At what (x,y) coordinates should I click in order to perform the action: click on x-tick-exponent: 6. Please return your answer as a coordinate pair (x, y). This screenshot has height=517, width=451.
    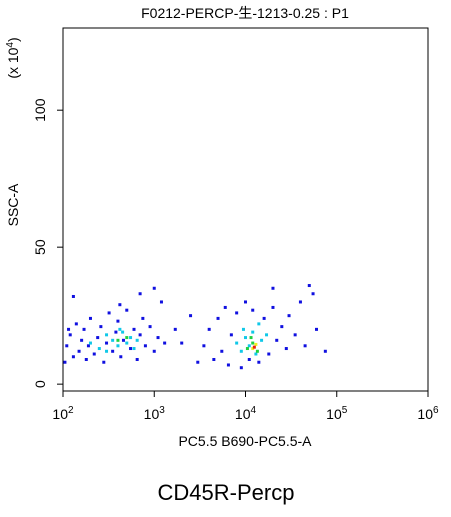
    Looking at the image, I should click on (436, 410).